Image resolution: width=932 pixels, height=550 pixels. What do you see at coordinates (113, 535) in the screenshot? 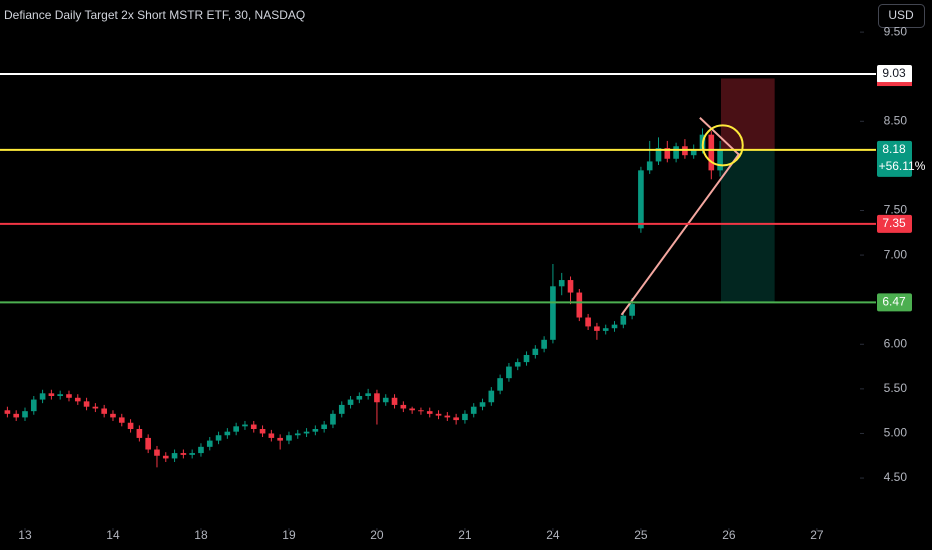
I see `x-tick-label: 14` at bounding box center [113, 535].